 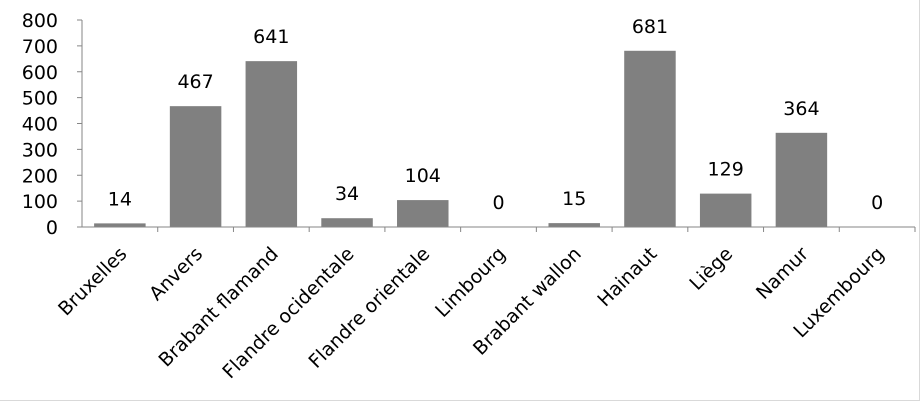 I want to click on y-tick-label: 500, so click(x=40, y=99).